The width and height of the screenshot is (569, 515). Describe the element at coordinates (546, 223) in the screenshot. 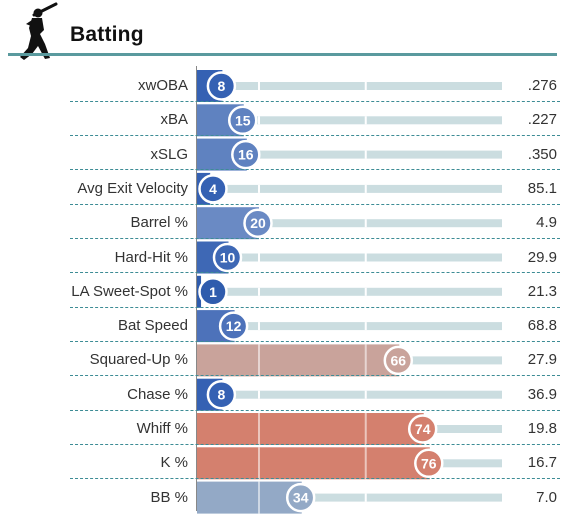

I see `stat-value: 4.9` at that location.